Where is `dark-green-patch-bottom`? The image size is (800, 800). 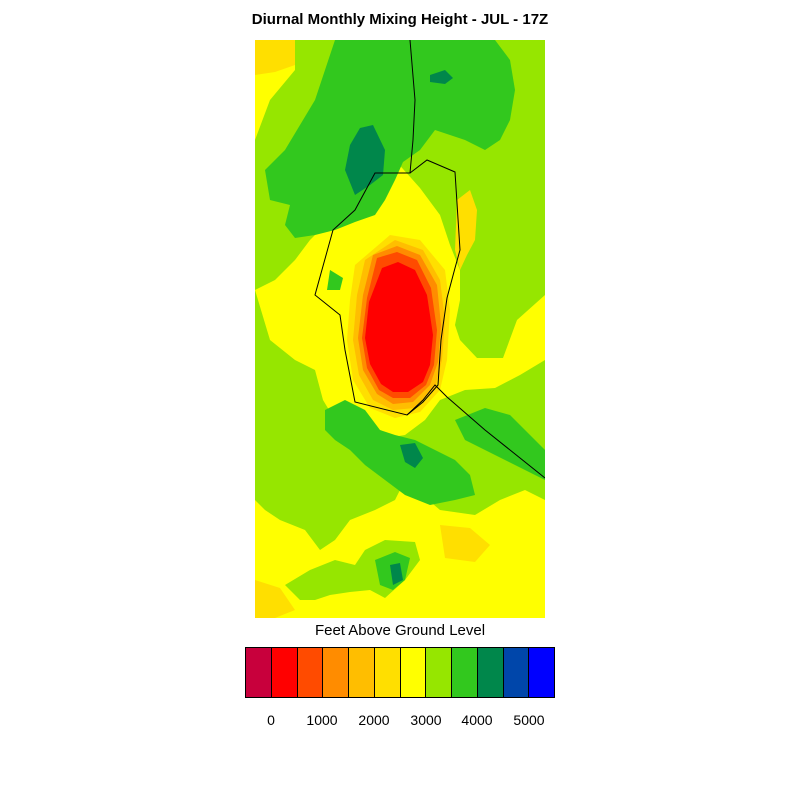
dark-green-patch-bottom is located at coordinates (396, 574).